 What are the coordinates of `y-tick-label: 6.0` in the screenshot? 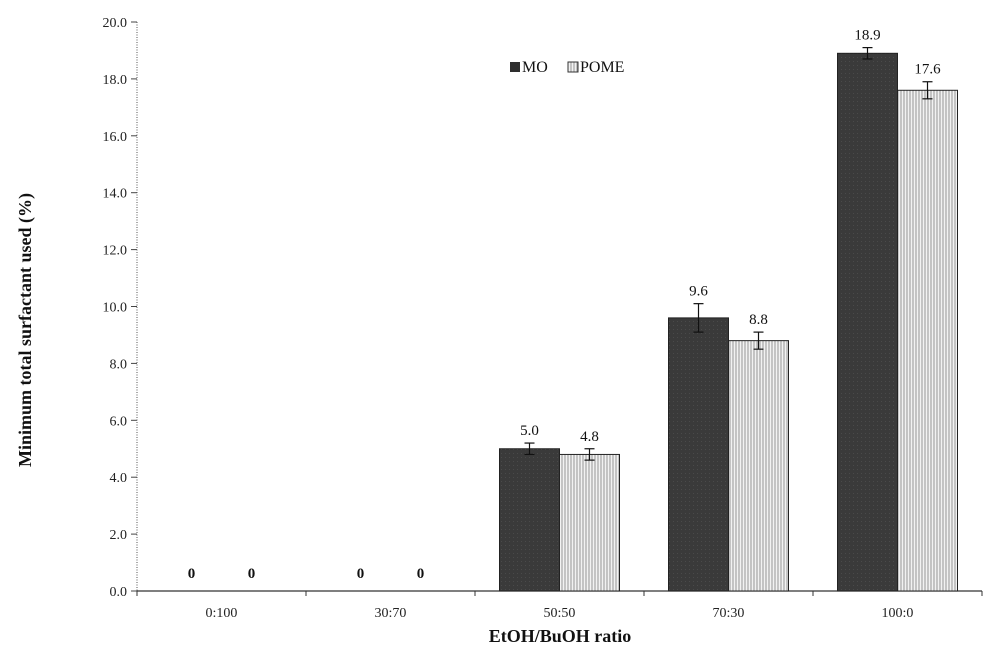 It's located at (119, 421).